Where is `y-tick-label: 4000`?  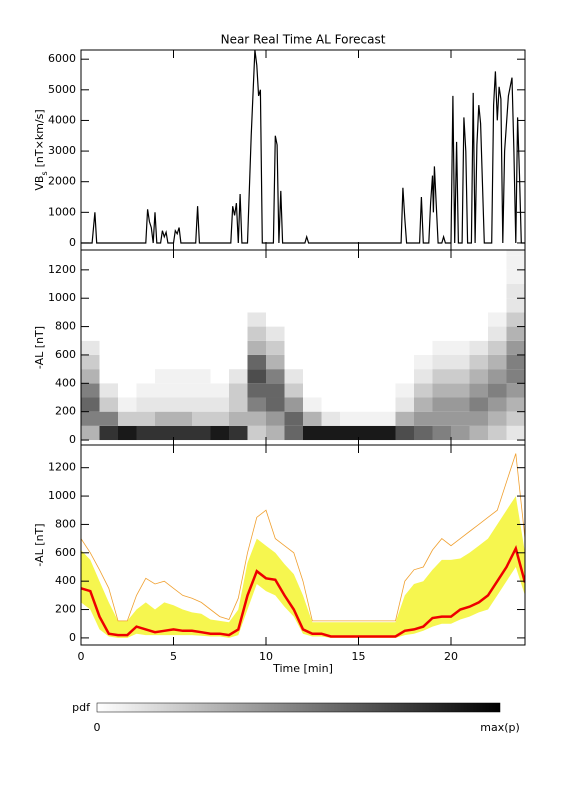
y-tick-label: 4000 is located at coordinates (62, 119).